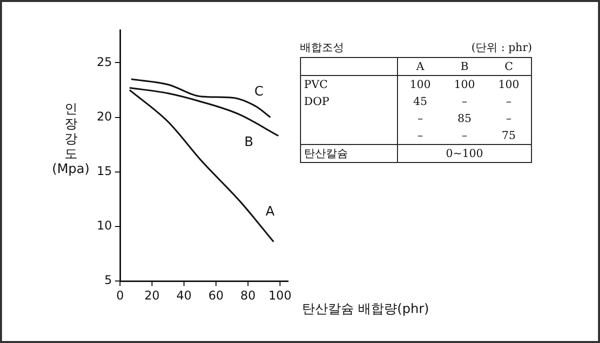 The height and width of the screenshot is (343, 600). What do you see at coordinates (349, 84) in the screenshot?
I see `text: PVC` at bounding box center [349, 84].